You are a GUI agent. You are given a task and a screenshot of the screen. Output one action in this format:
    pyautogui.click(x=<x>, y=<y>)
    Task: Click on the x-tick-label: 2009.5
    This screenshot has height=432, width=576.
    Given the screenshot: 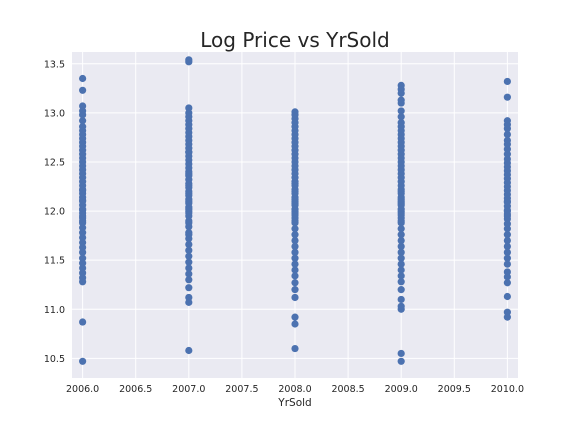 What is the action you would take?
    pyautogui.click(x=454, y=389)
    